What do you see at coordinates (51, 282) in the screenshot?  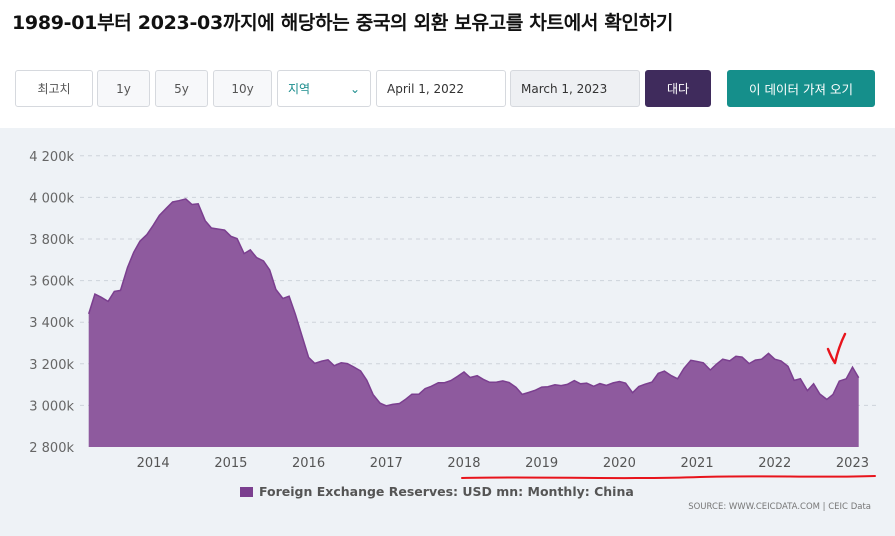 I see `y-tick-label: 3 600k` at bounding box center [51, 282].